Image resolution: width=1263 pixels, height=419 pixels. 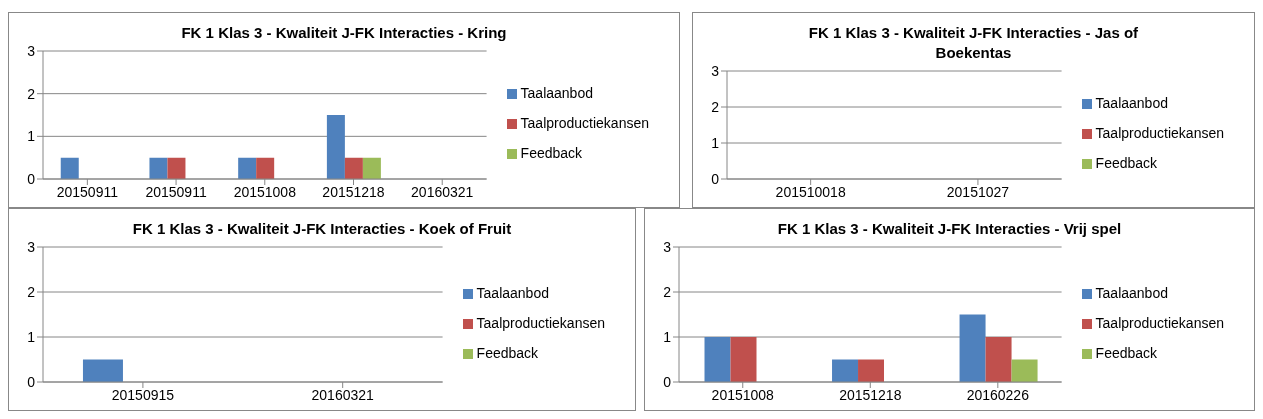 What do you see at coordinates (810, 191) in the screenshot?
I see `x-tick-label: 201510018` at bounding box center [810, 191].